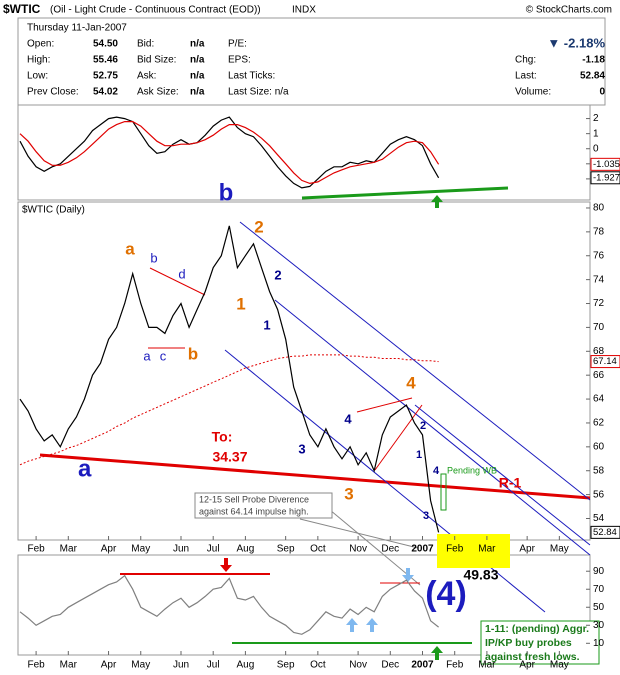  Describe the element at coordinates (246, 549) in the screenshot. I see `x-tick-label: Aug` at that location.